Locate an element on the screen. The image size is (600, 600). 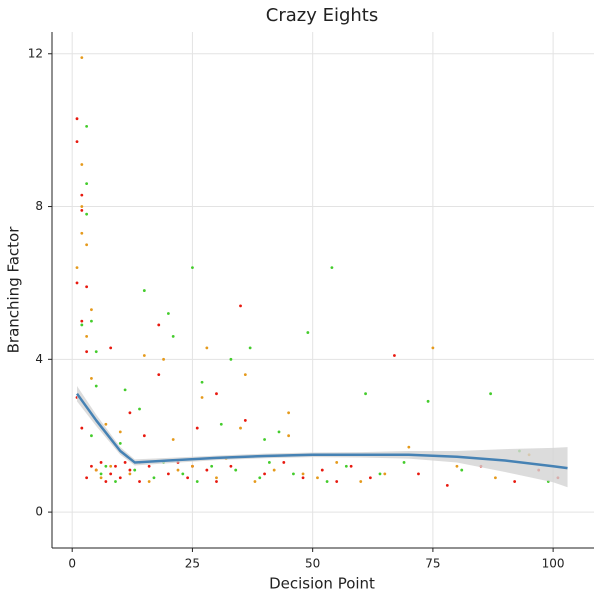
x-tick-label: 50 is located at coordinates (312, 564).